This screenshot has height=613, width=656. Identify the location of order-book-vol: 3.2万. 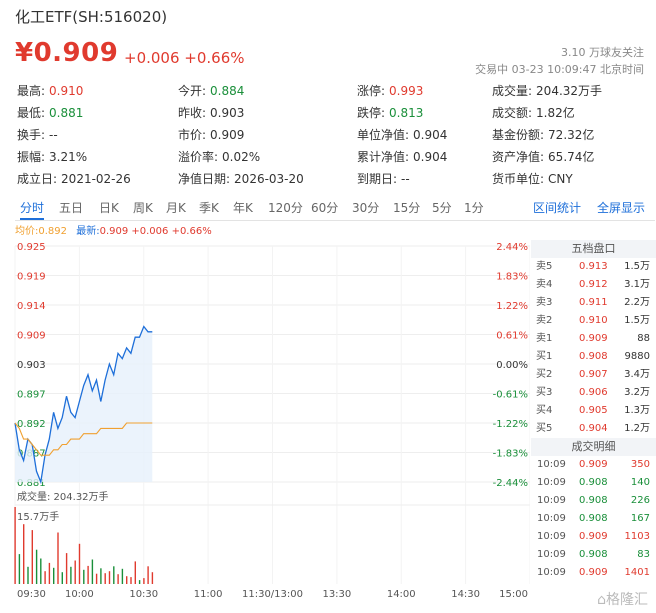
(637, 392).